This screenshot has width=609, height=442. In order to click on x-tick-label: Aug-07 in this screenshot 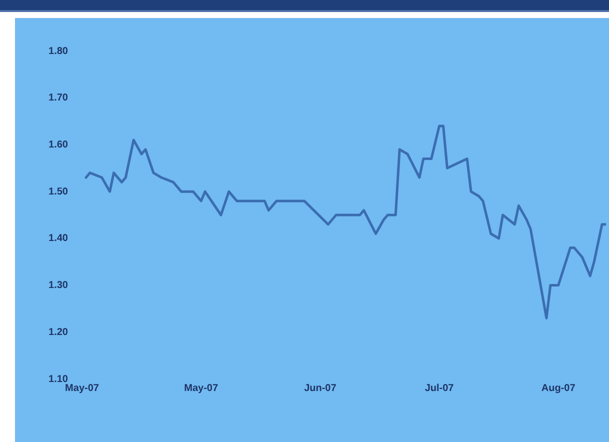, I will do `click(558, 388)`.